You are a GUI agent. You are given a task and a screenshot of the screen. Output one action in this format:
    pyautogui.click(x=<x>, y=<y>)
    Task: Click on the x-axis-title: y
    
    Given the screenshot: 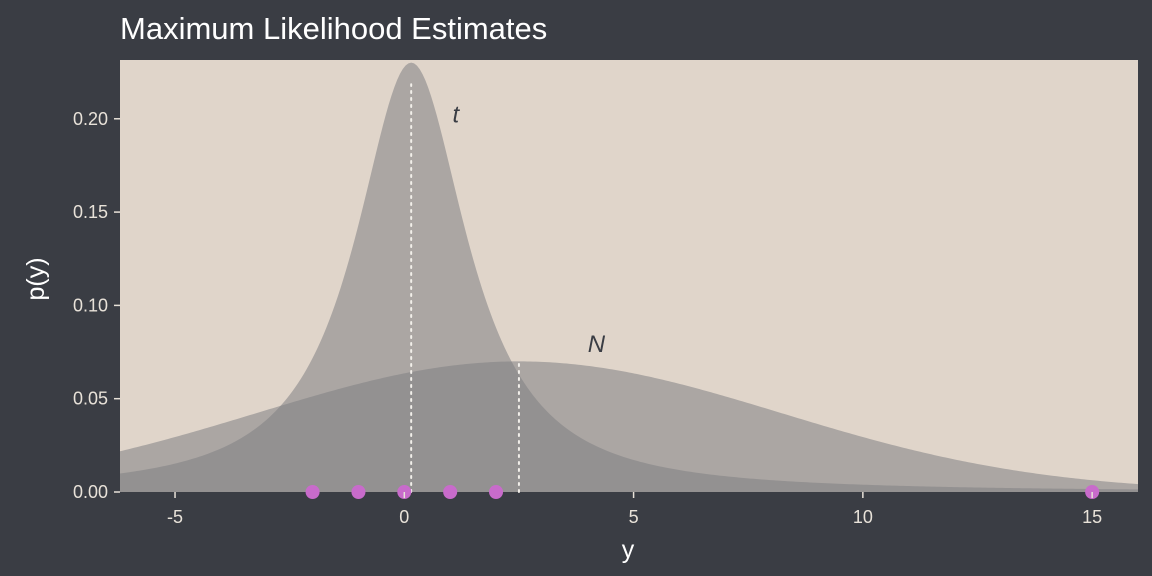 What is the action you would take?
    pyautogui.click(x=628, y=550)
    